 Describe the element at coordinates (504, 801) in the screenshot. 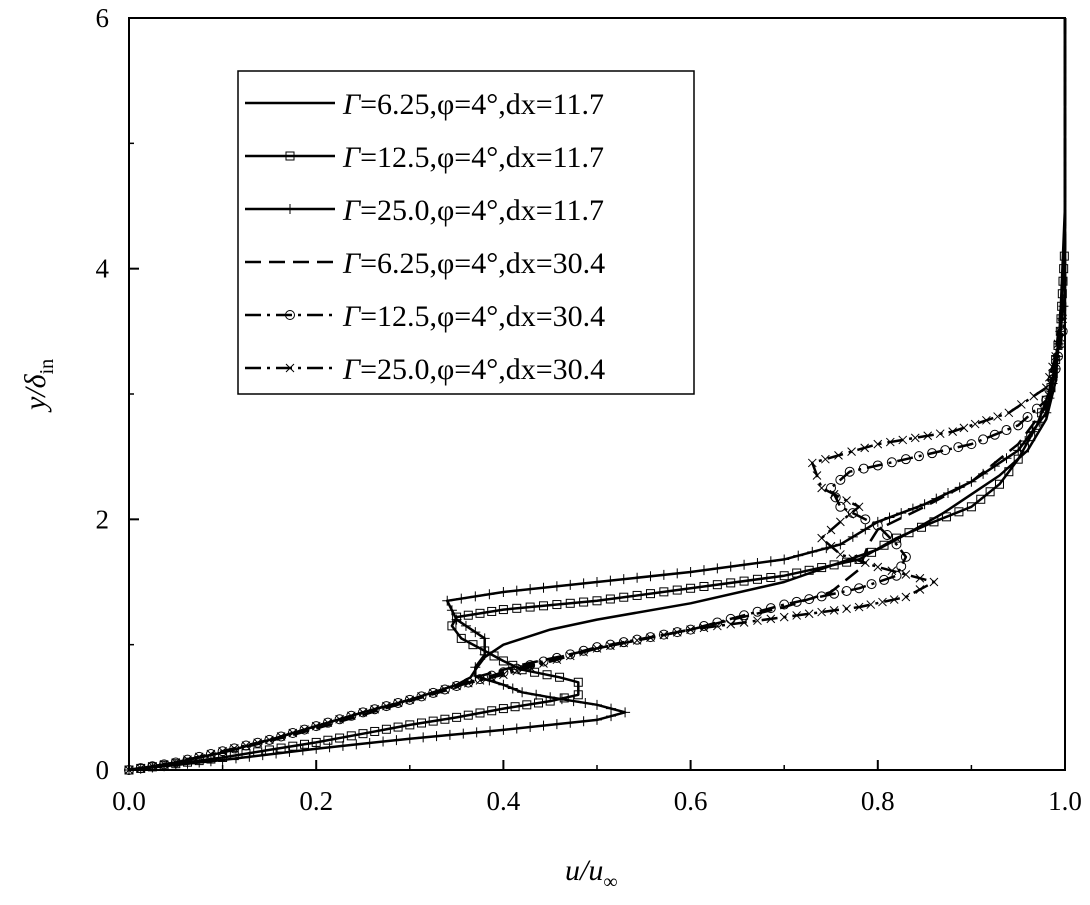

I see `x-tick-label-2: 0.4` at that location.